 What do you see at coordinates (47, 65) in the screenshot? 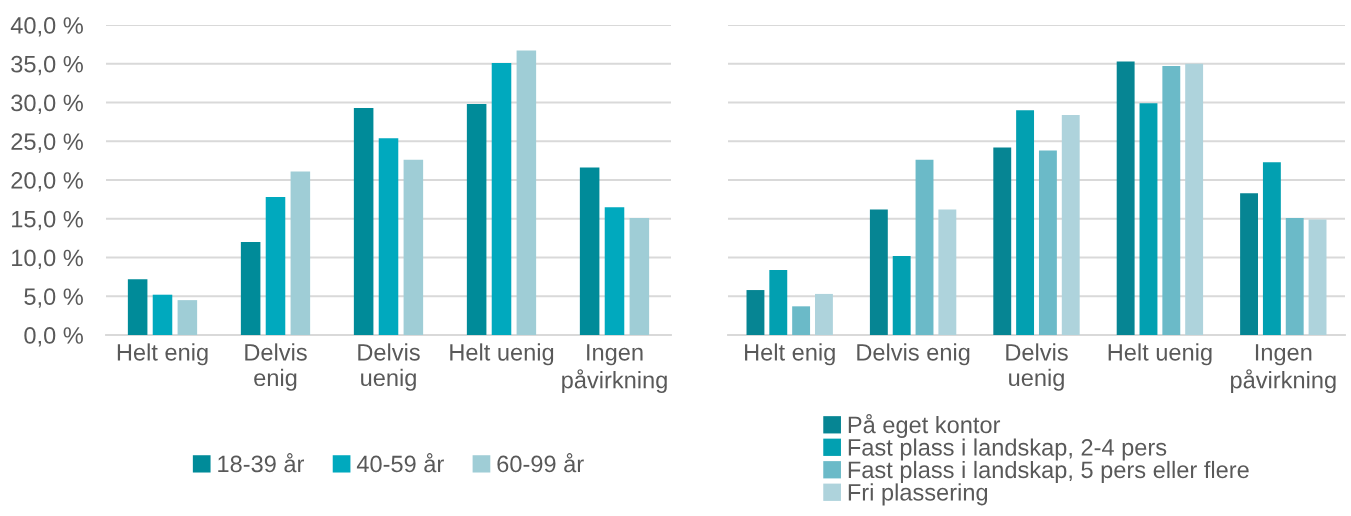
I see `y-tick-label: 35,0 %` at bounding box center [47, 65].